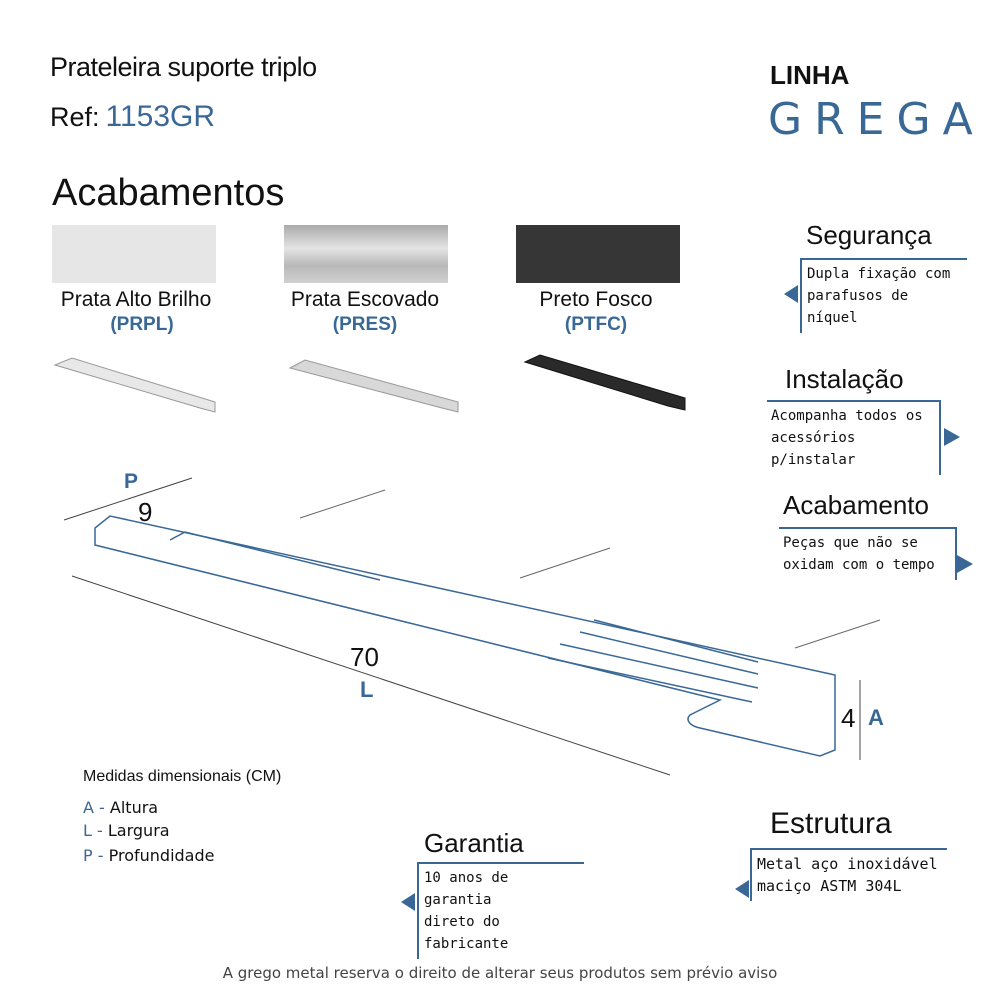 The image size is (1000, 1000). I want to click on length-letter: L, so click(367, 689).